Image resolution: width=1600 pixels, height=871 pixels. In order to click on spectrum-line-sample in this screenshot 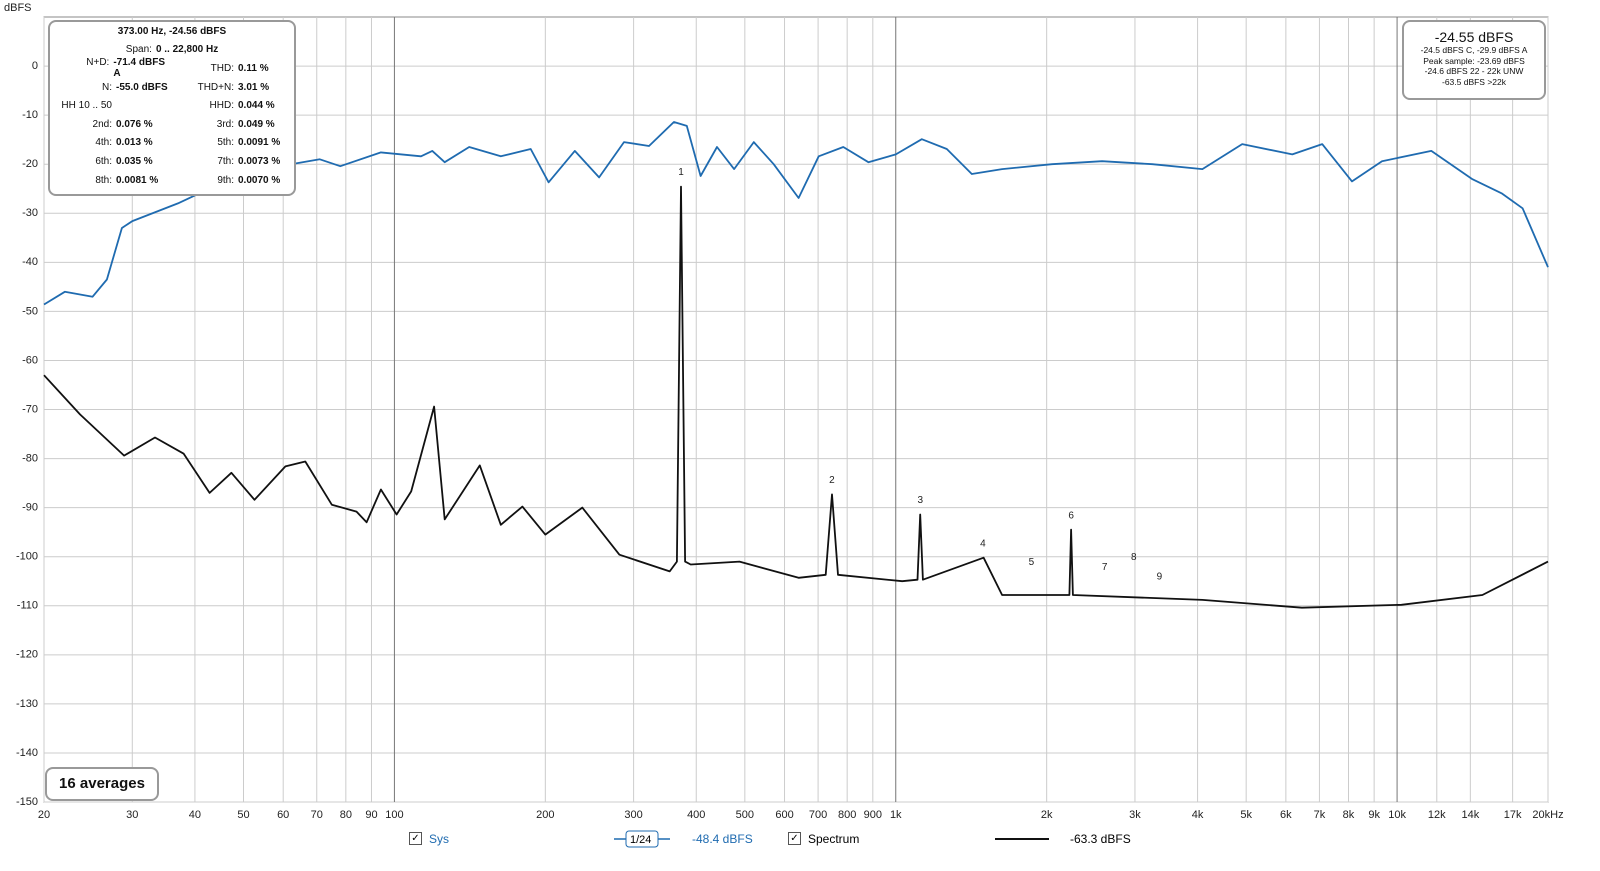, I will do `click(1022, 839)`.